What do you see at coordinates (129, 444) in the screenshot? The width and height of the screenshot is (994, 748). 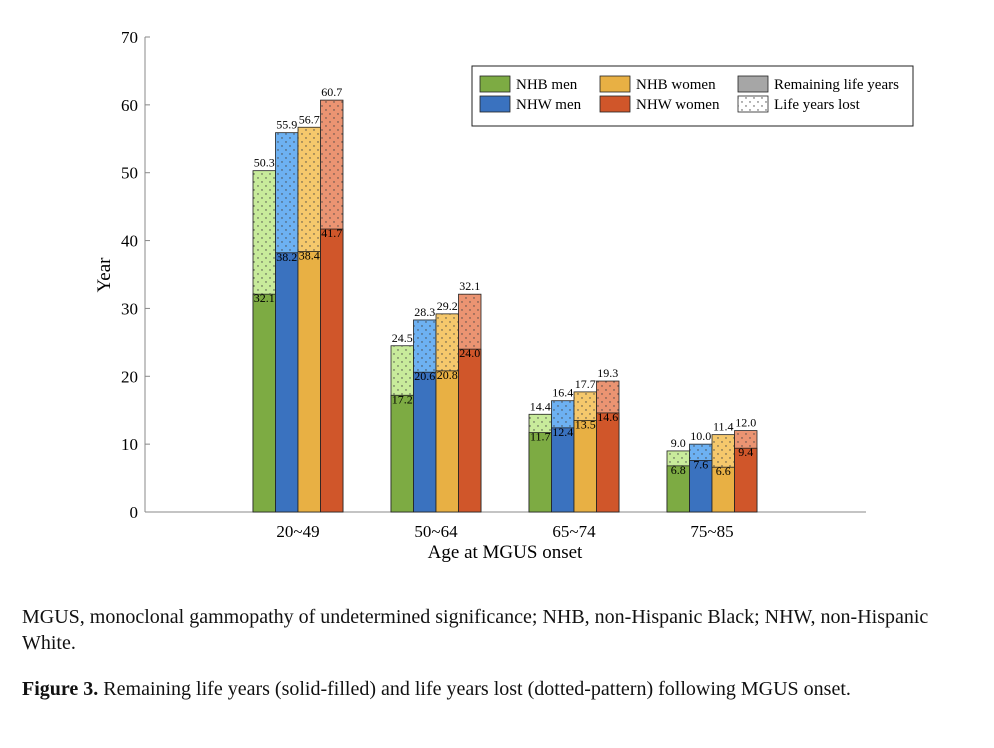 I see `y-tick-label: 10` at bounding box center [129, 444].